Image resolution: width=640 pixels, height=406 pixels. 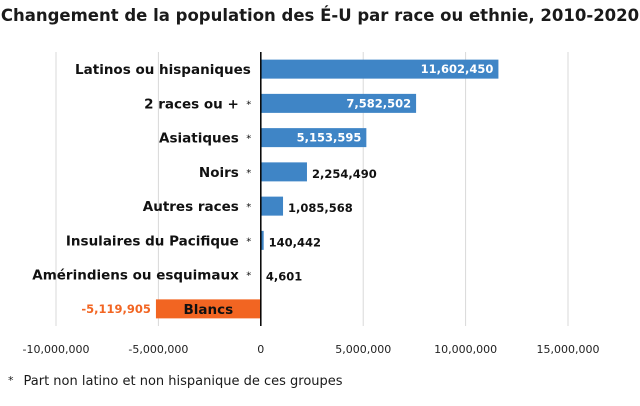 I want to click on category-label: Insulaires du Pacifique, so click(x=152, y=241).